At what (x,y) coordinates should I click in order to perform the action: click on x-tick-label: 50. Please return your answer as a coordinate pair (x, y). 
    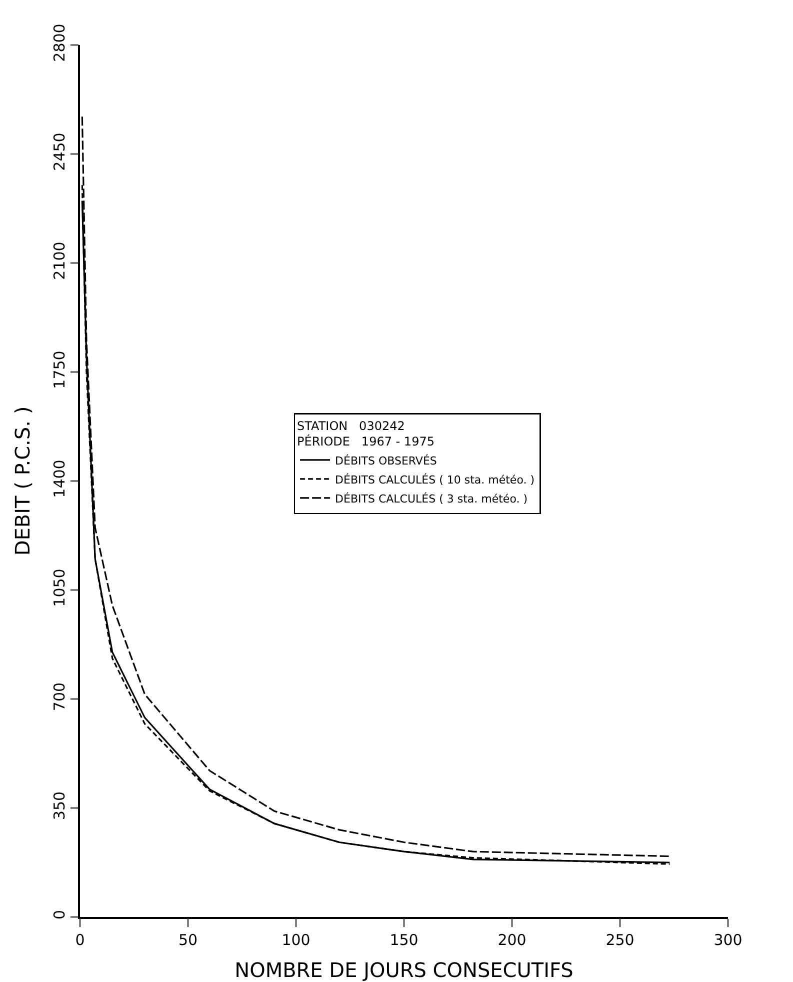
    Looking at the image, I should click on (188, 939).